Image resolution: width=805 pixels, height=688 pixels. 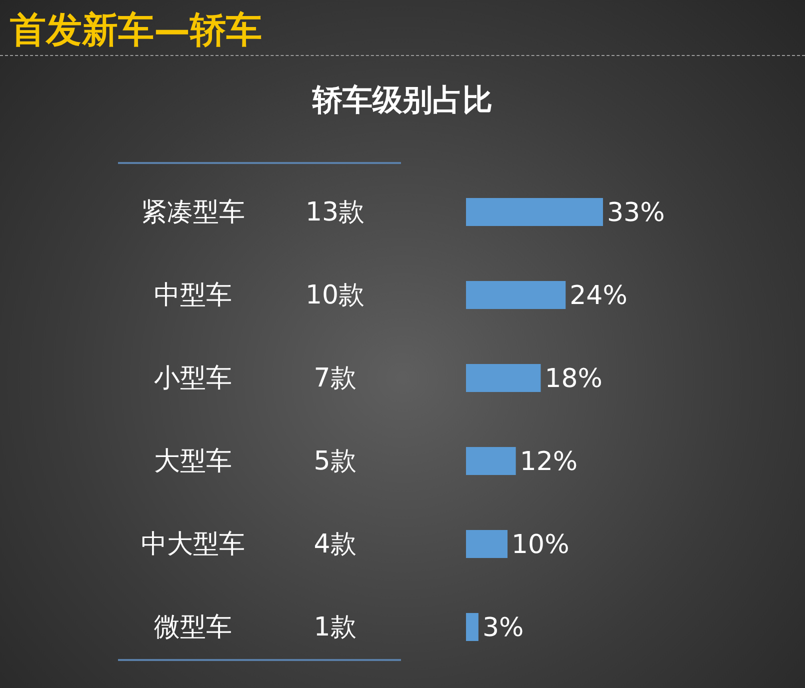 I want to click on data-label: 18%, so click(x=573, y=379).